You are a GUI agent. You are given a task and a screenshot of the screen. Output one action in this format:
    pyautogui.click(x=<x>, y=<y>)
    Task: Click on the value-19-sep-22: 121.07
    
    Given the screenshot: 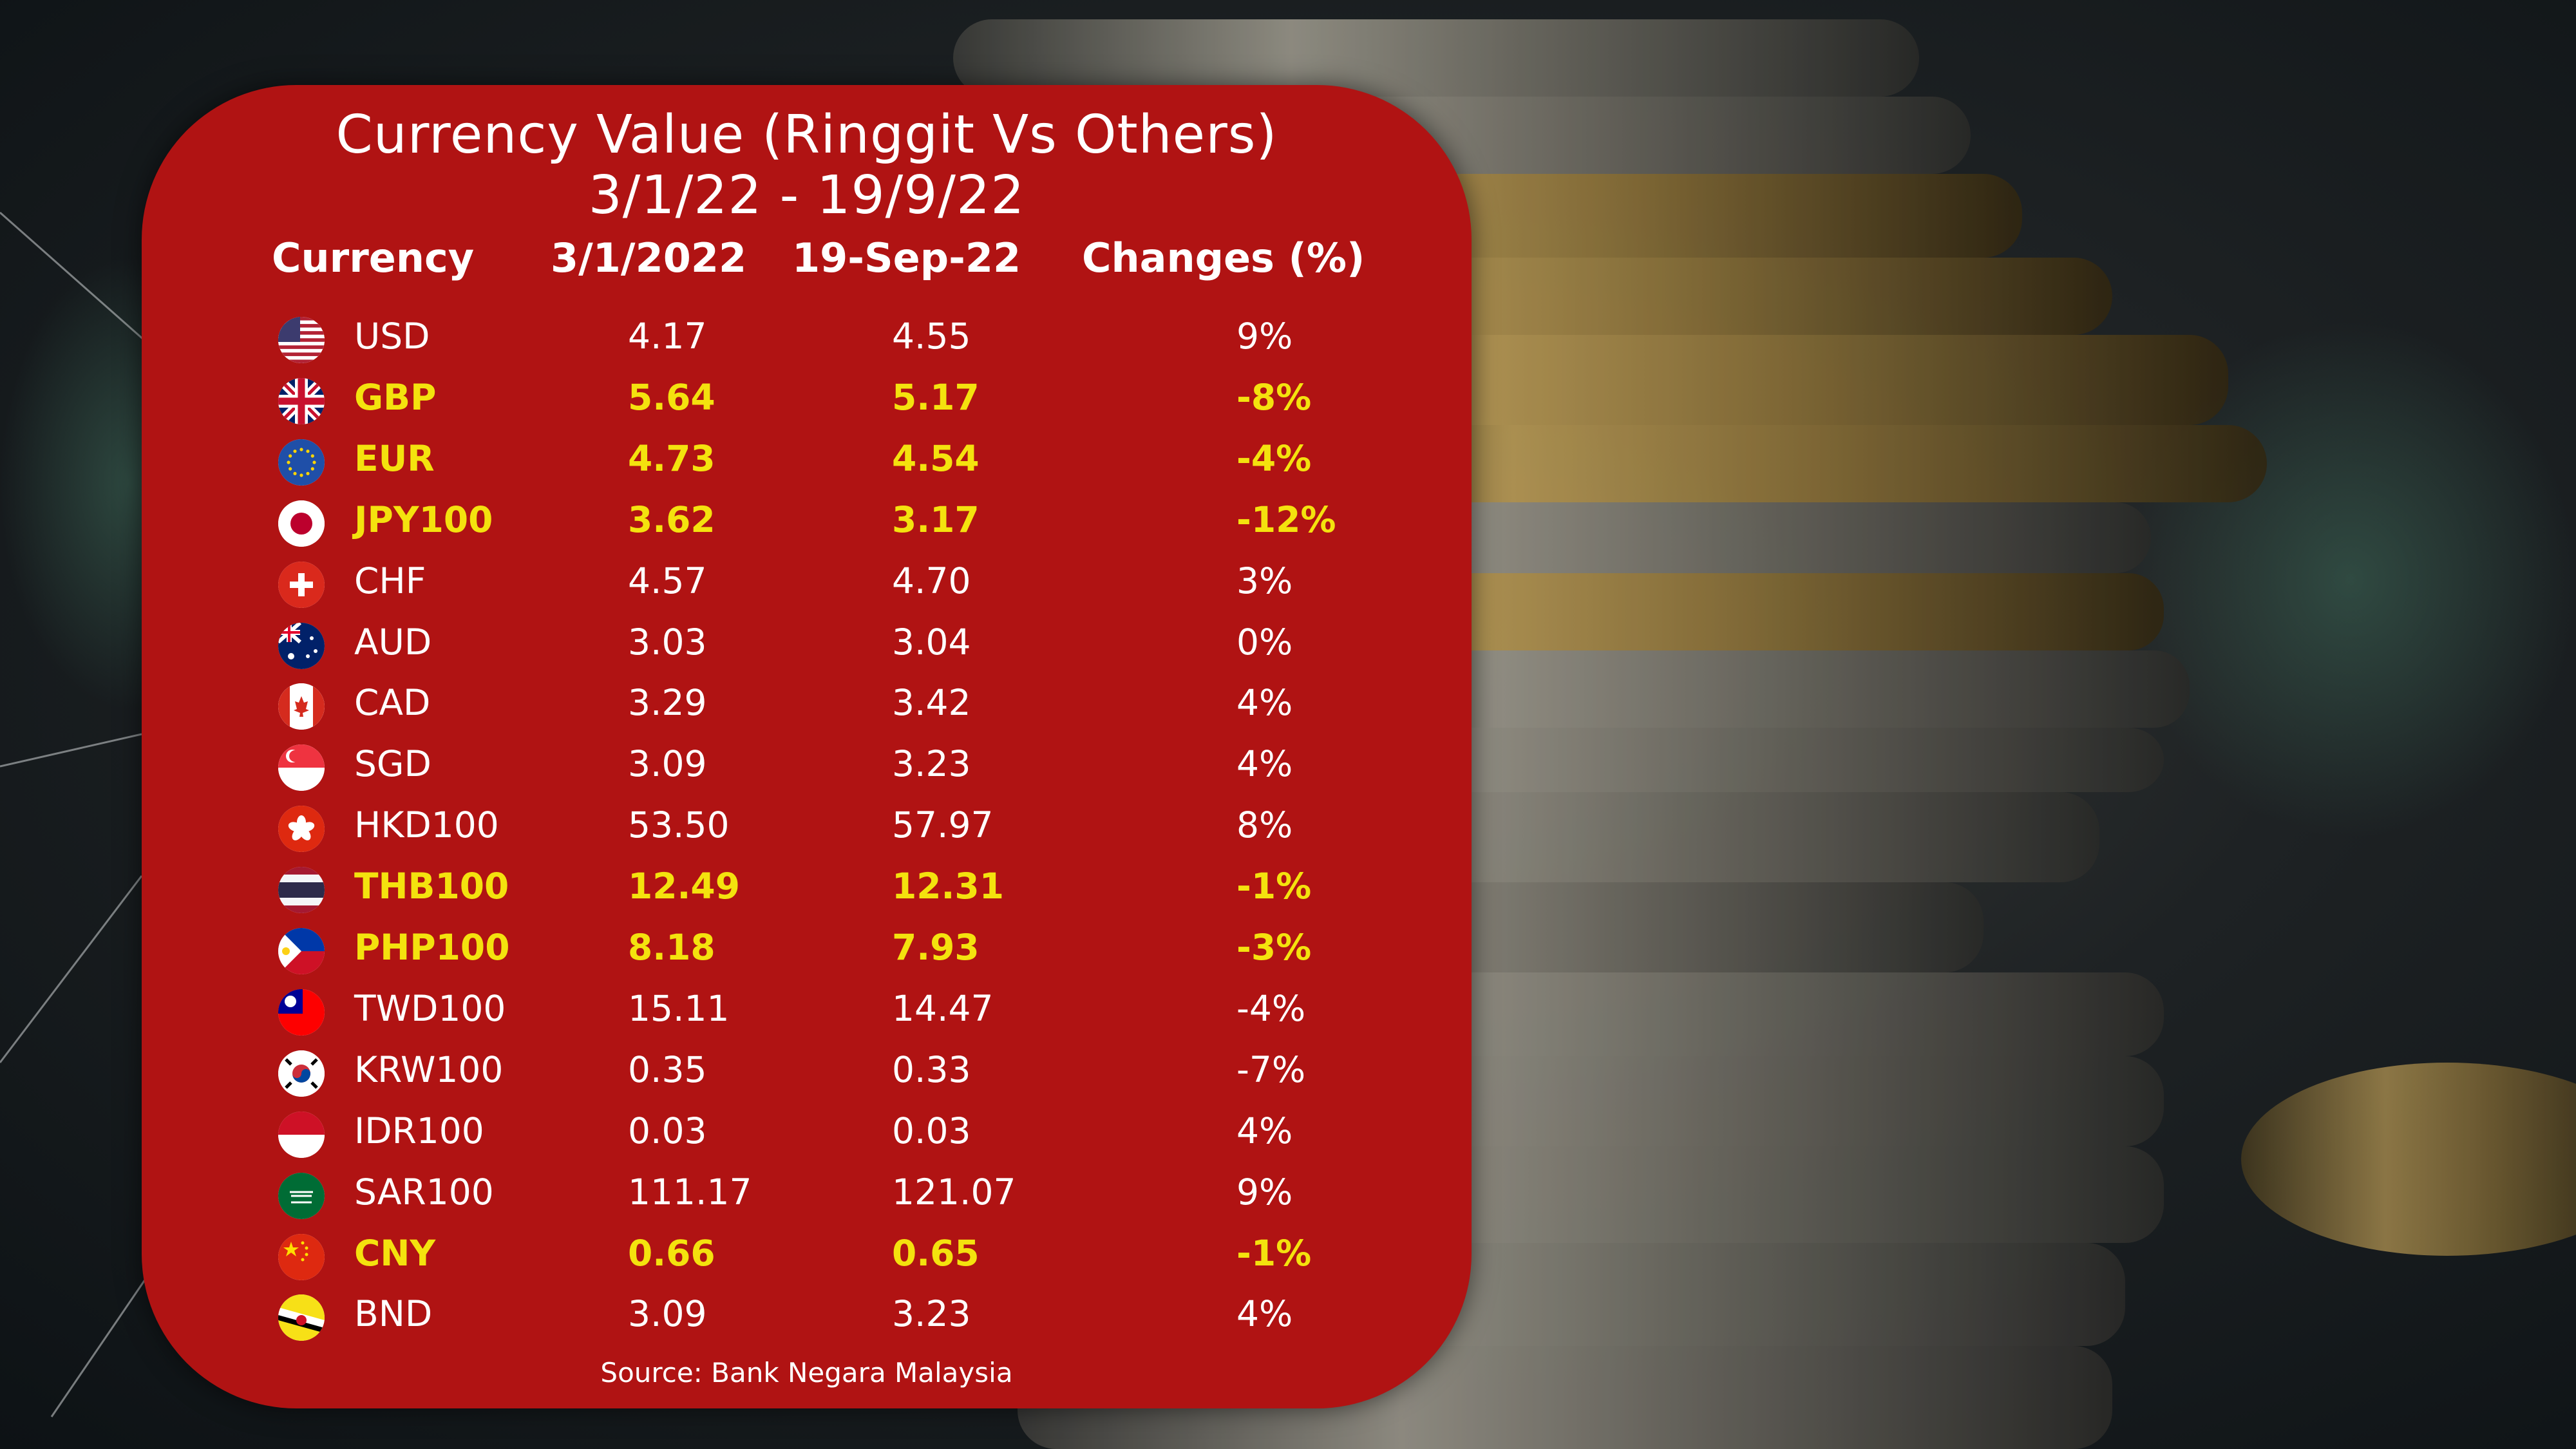 What is the action you would take?
    pyautogui.click(x=954, y=1192)
    